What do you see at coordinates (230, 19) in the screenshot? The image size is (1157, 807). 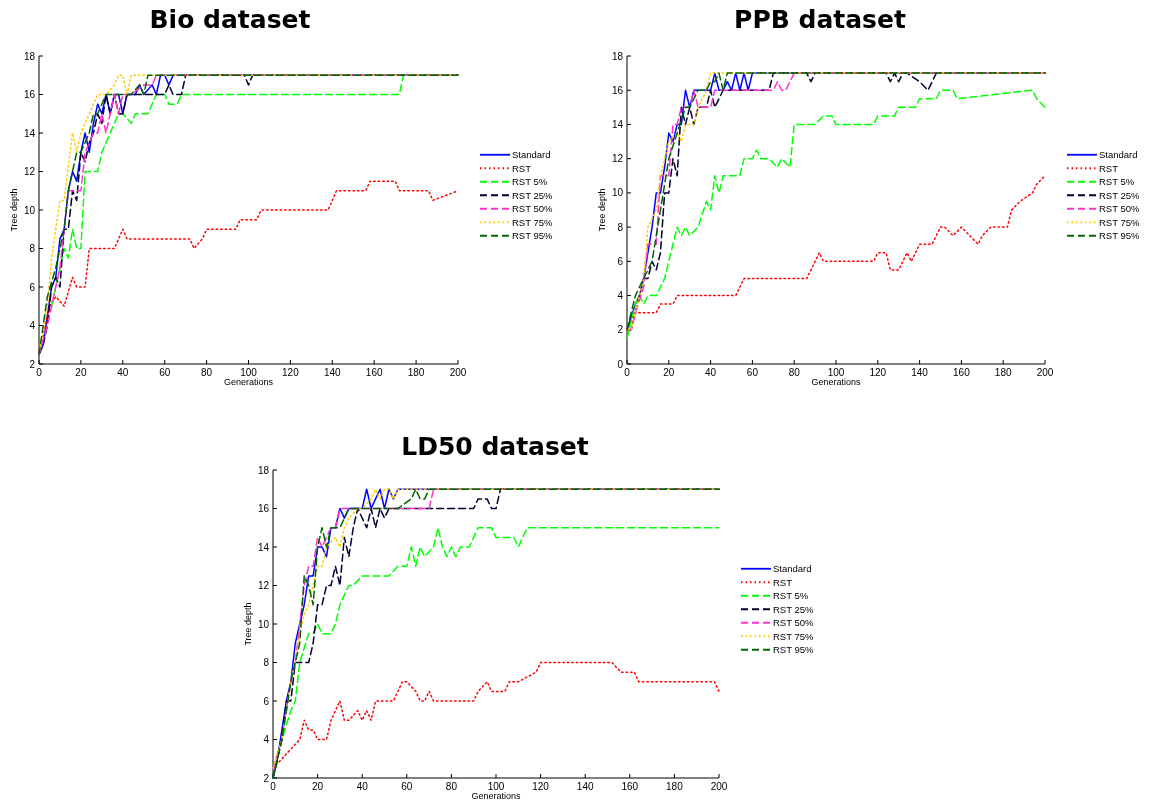 I see `chart-title: Bio dataset` at bounding box center [230, 19].